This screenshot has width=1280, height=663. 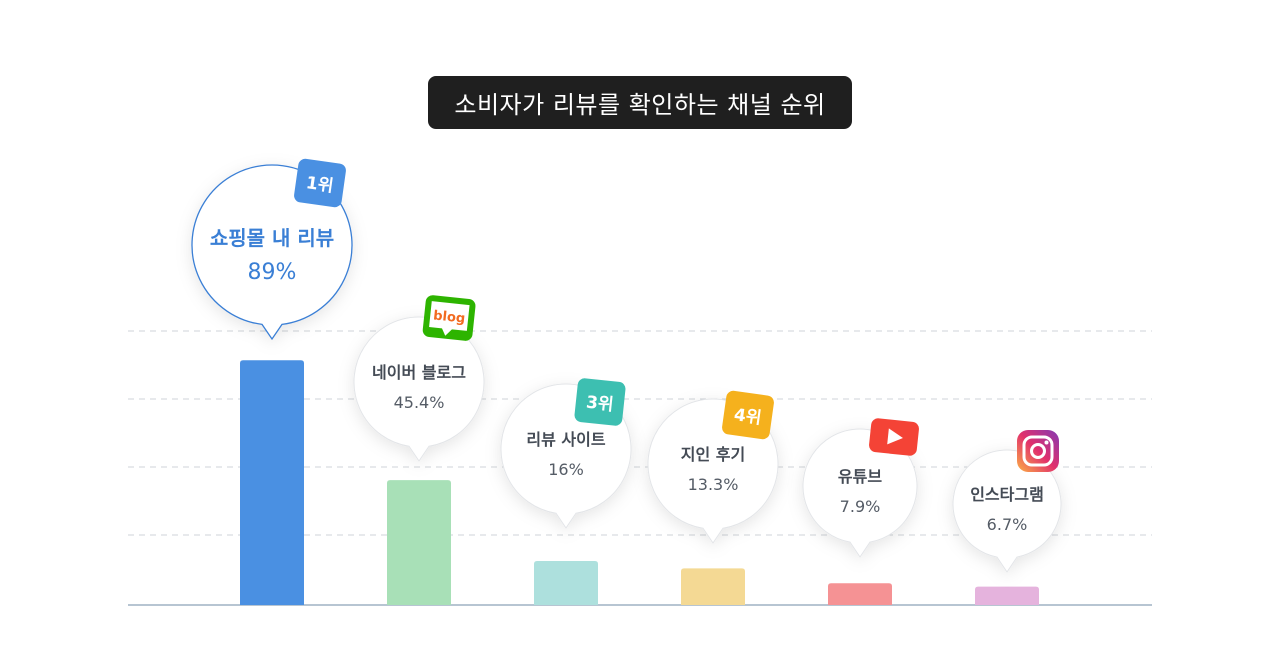 I want to click on rank-badge: 1위, so click(x=320, y=183).